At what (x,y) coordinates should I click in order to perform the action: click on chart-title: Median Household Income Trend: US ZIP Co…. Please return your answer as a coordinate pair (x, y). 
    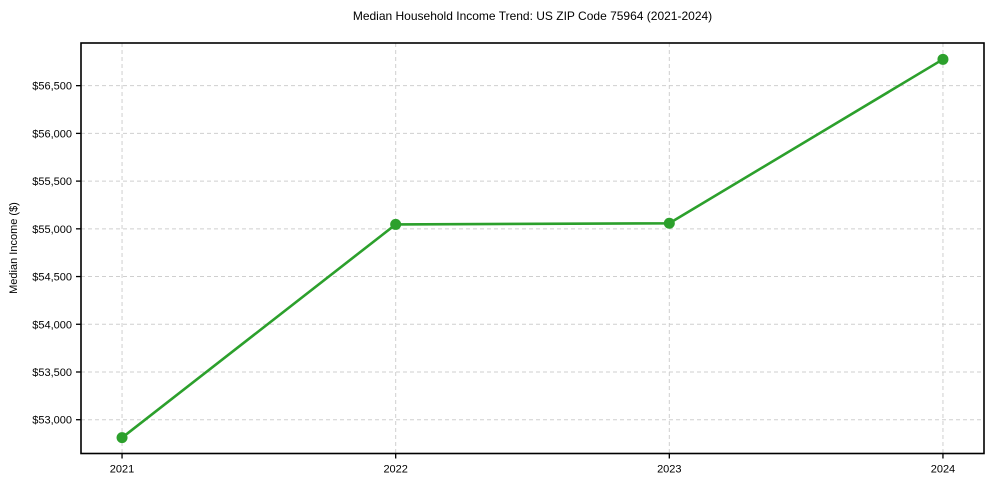
    Looking at the image, I should click on (532, 16).